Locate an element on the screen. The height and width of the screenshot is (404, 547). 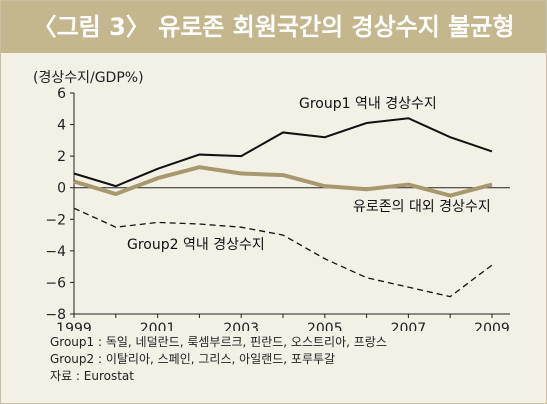
figure-header: 〈그림 3〉 유로존 회원국간의 경상수지 불균형 is located at coordinates (273, 27).